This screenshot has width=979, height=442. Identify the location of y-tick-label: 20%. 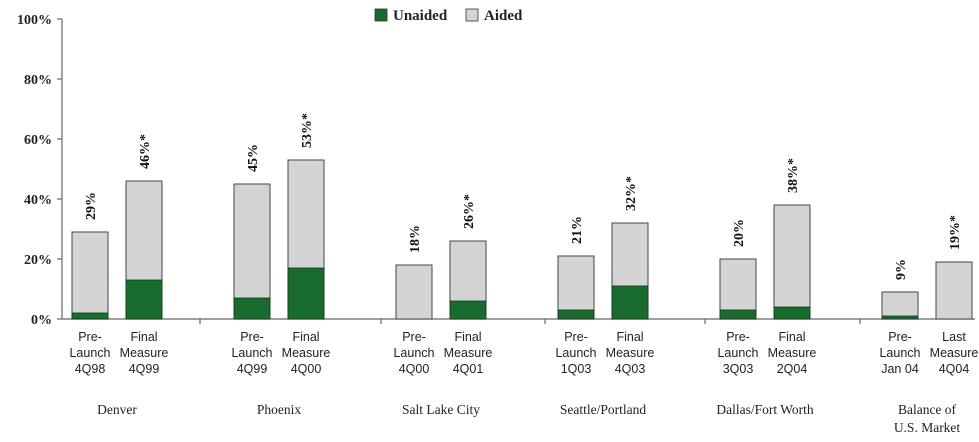
(38, 260).